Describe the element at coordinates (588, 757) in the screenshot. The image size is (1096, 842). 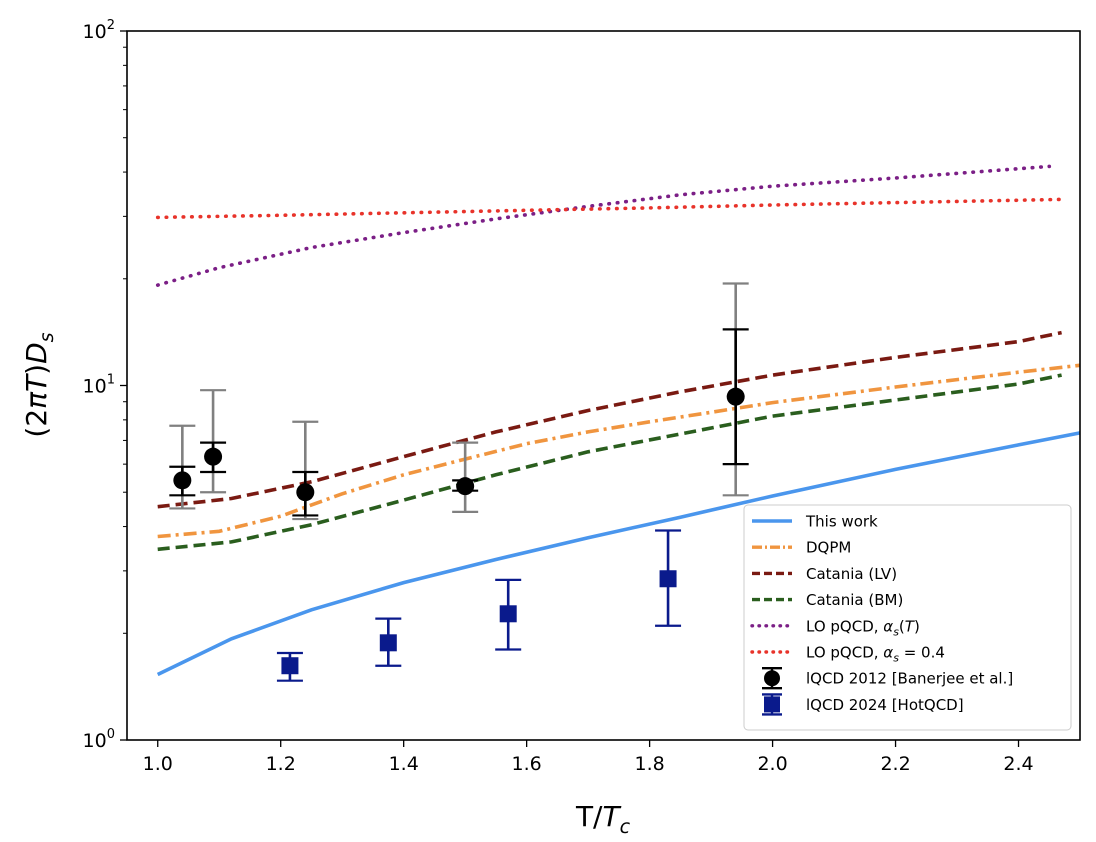
I see `x-axis-ticks: 1.0 1.2 1.4 1.6 1.8 2.0 2.2 2.4` at that location.